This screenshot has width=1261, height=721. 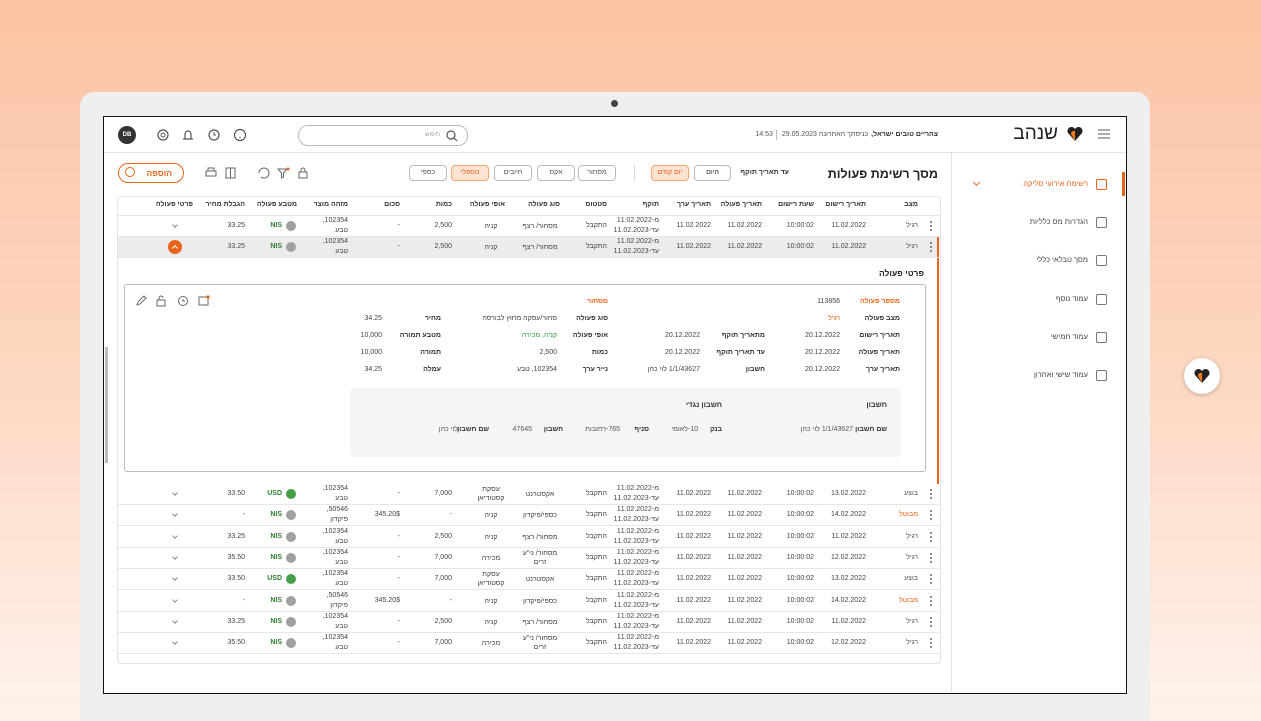 What do you see at coordinates (540, 643) in the screenshot?
I see `type-cell: מסחור/ ני"ע זרים` at bounding box center [540, 643].